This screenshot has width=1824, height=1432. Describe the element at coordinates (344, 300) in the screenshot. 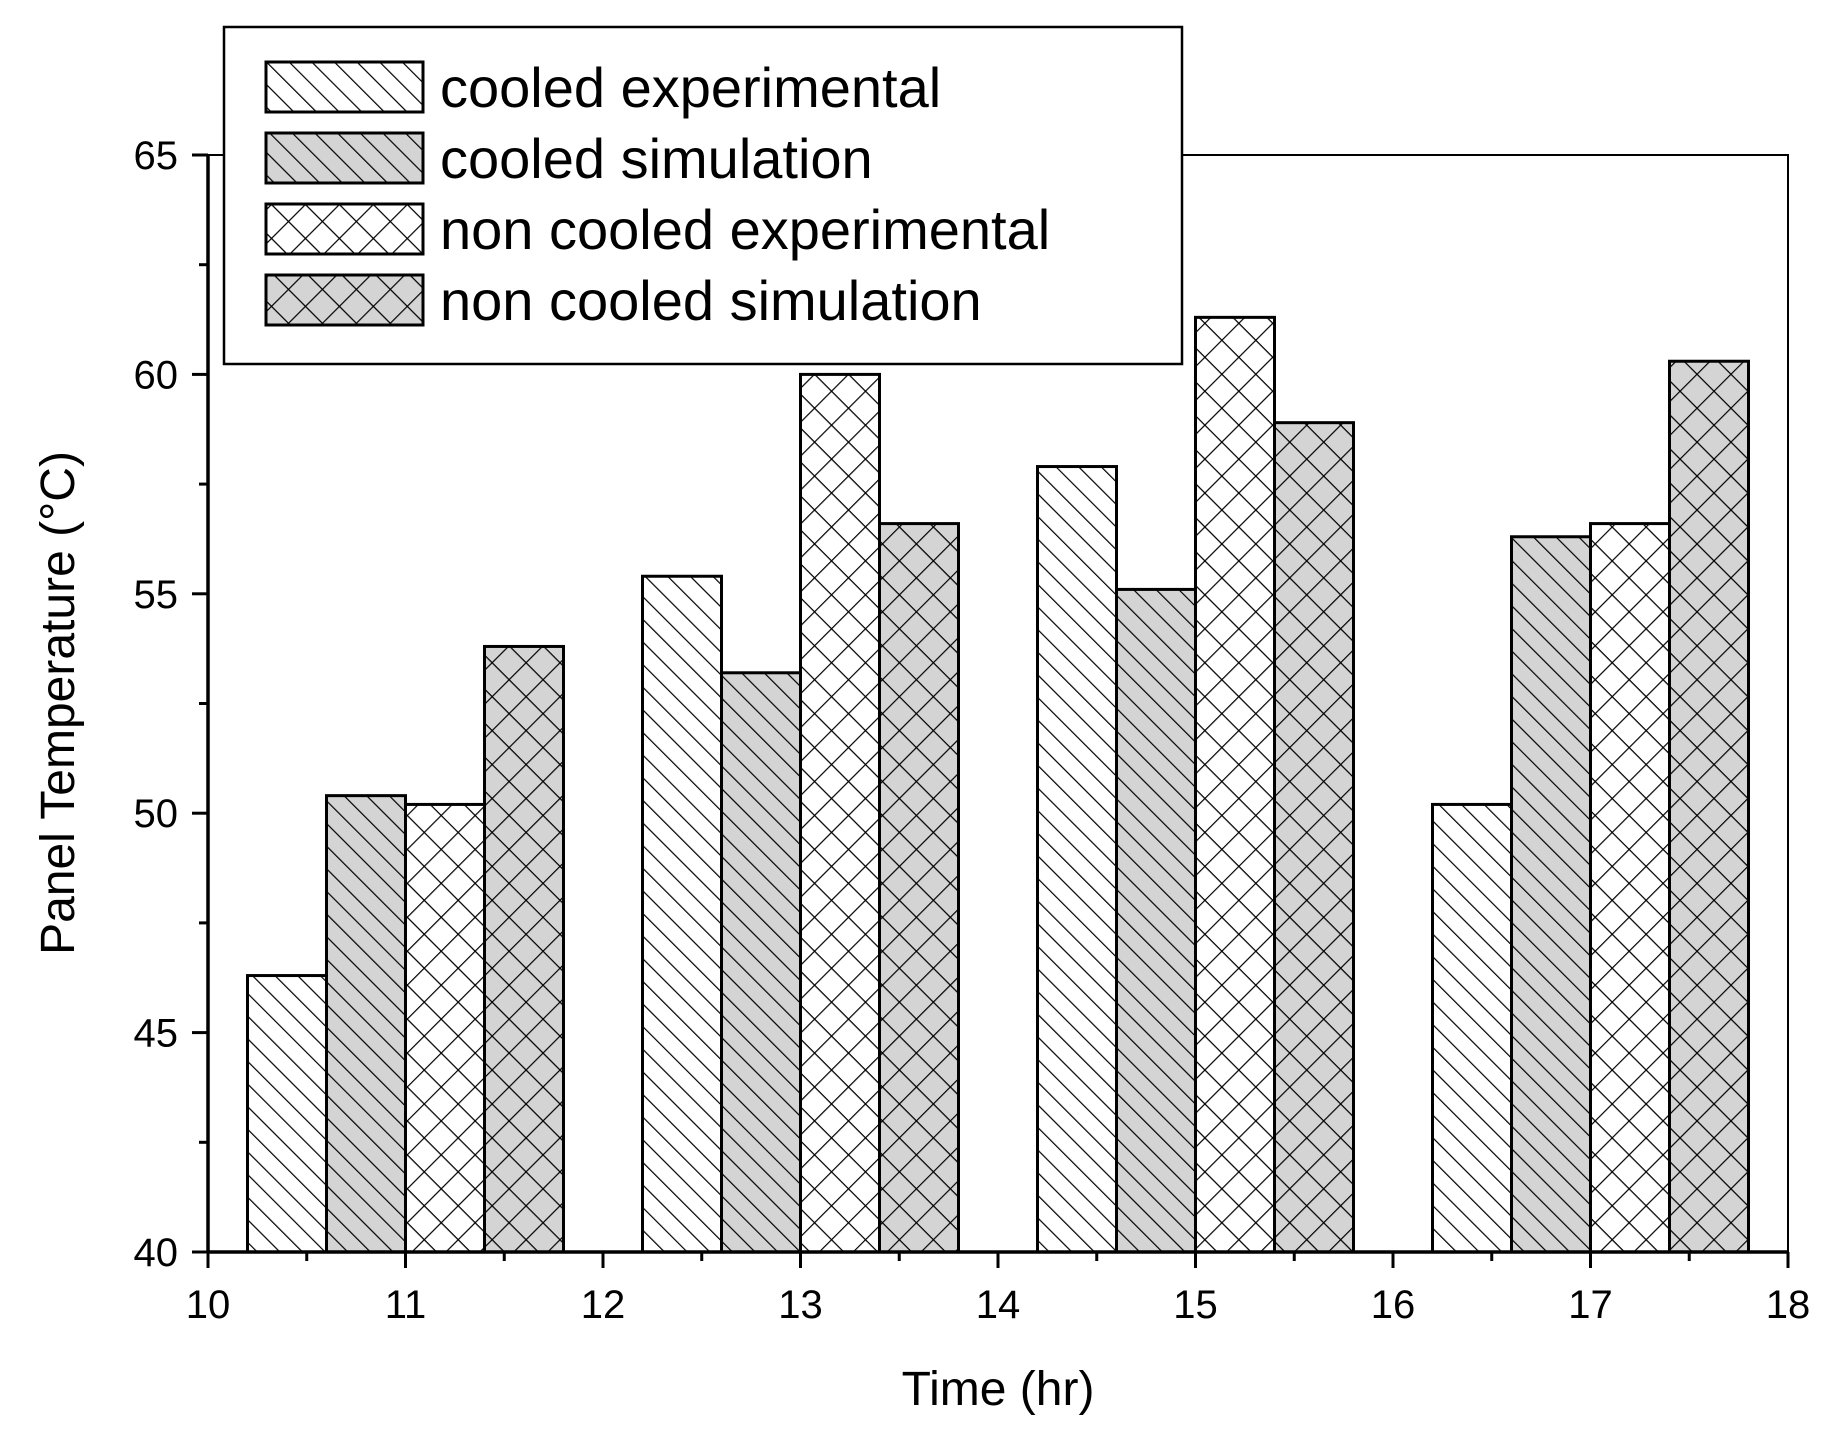

I see `legend-swatch-non-cooled-simulation` at that location.